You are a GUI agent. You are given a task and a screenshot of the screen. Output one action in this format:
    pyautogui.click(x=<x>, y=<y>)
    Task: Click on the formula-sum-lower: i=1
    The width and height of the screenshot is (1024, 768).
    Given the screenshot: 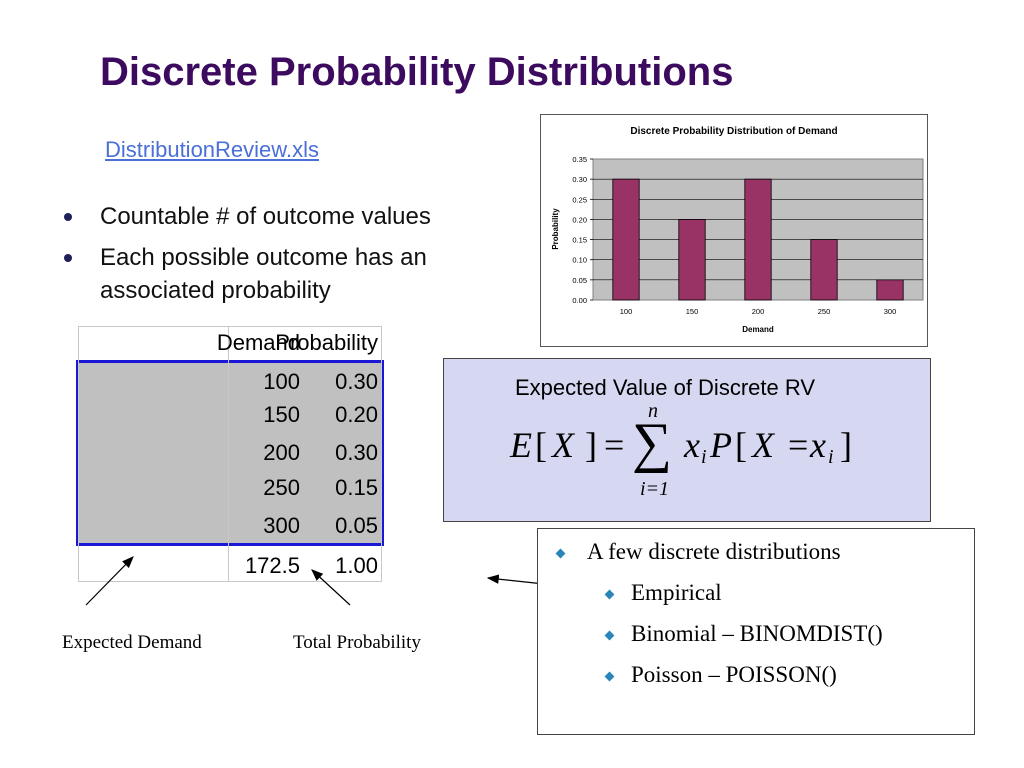 What is the action you would take?
    pyautogui.click(x=655, y=489)
    